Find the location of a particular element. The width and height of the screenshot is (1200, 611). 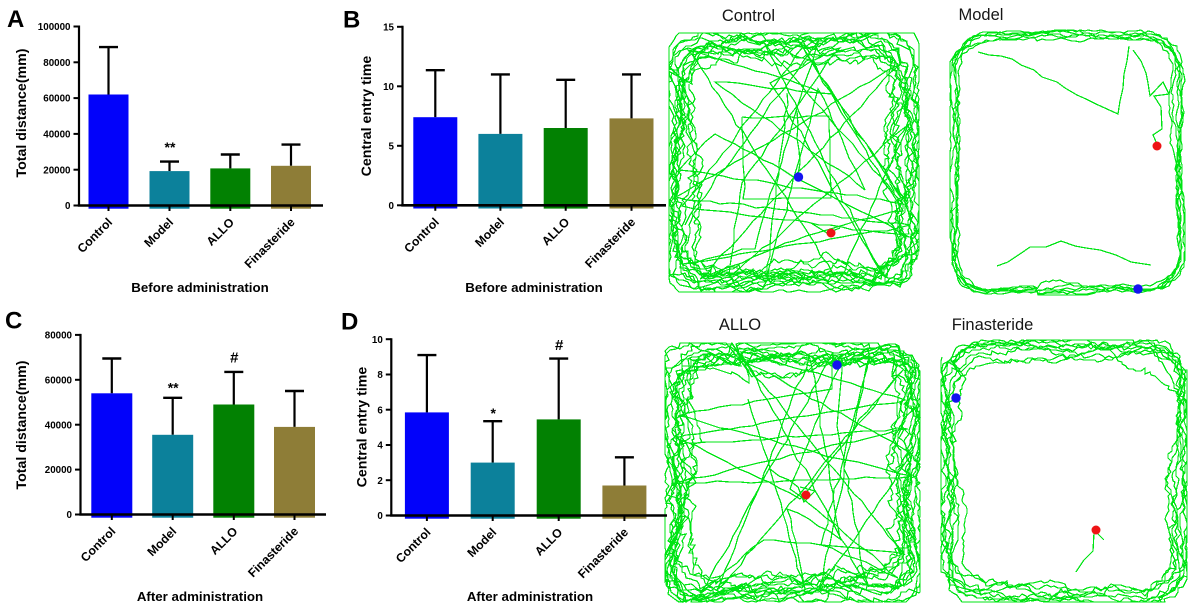

svg-text: A is located at coordinates (15, 19).